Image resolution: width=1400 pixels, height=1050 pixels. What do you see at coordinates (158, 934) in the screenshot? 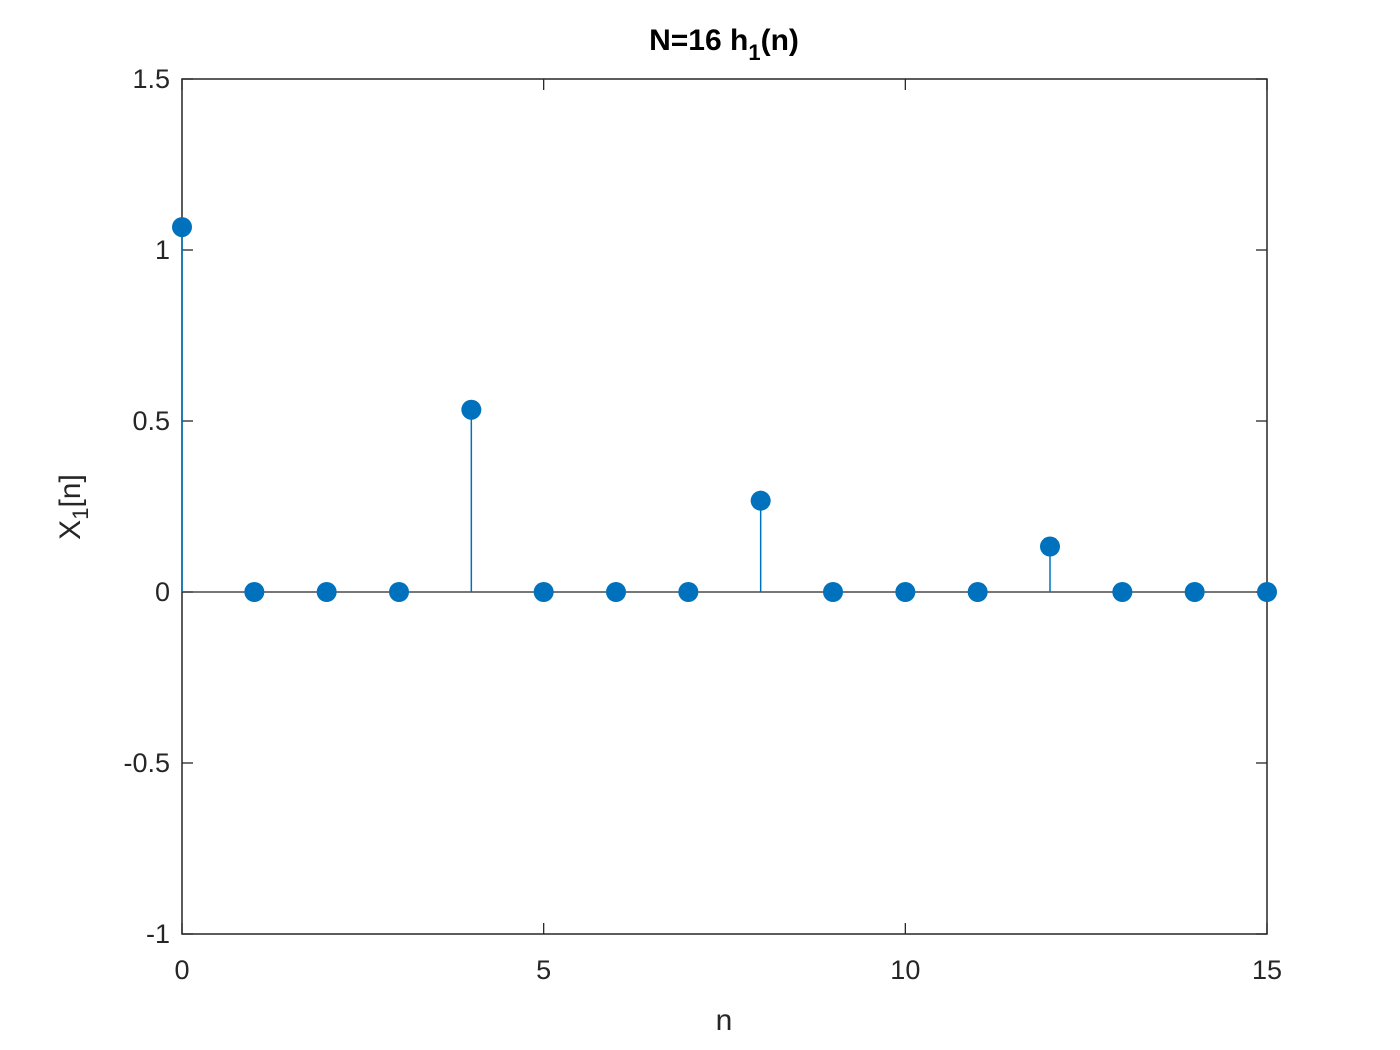
I see `y-tick-label: -1` at bounding box center [158, 934].